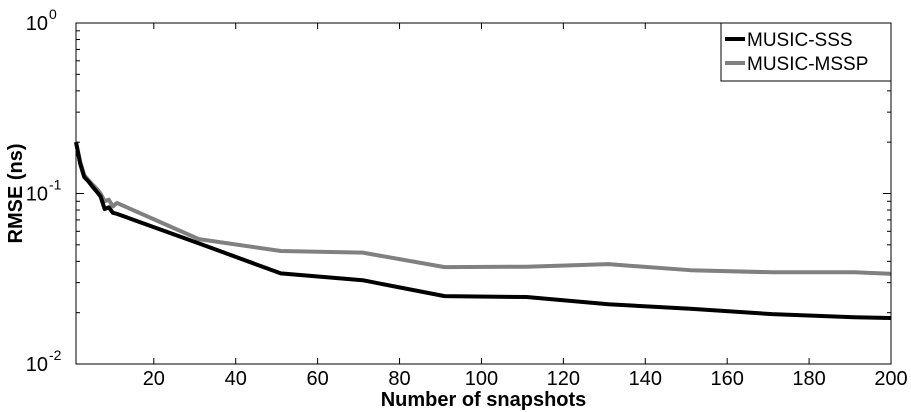 The width and height of the screenshot is (911, 412). What do you see at coordinates (318, 379) in the screenshot?
I see `x-tick-label: 60` at bounding box center [318, 379].